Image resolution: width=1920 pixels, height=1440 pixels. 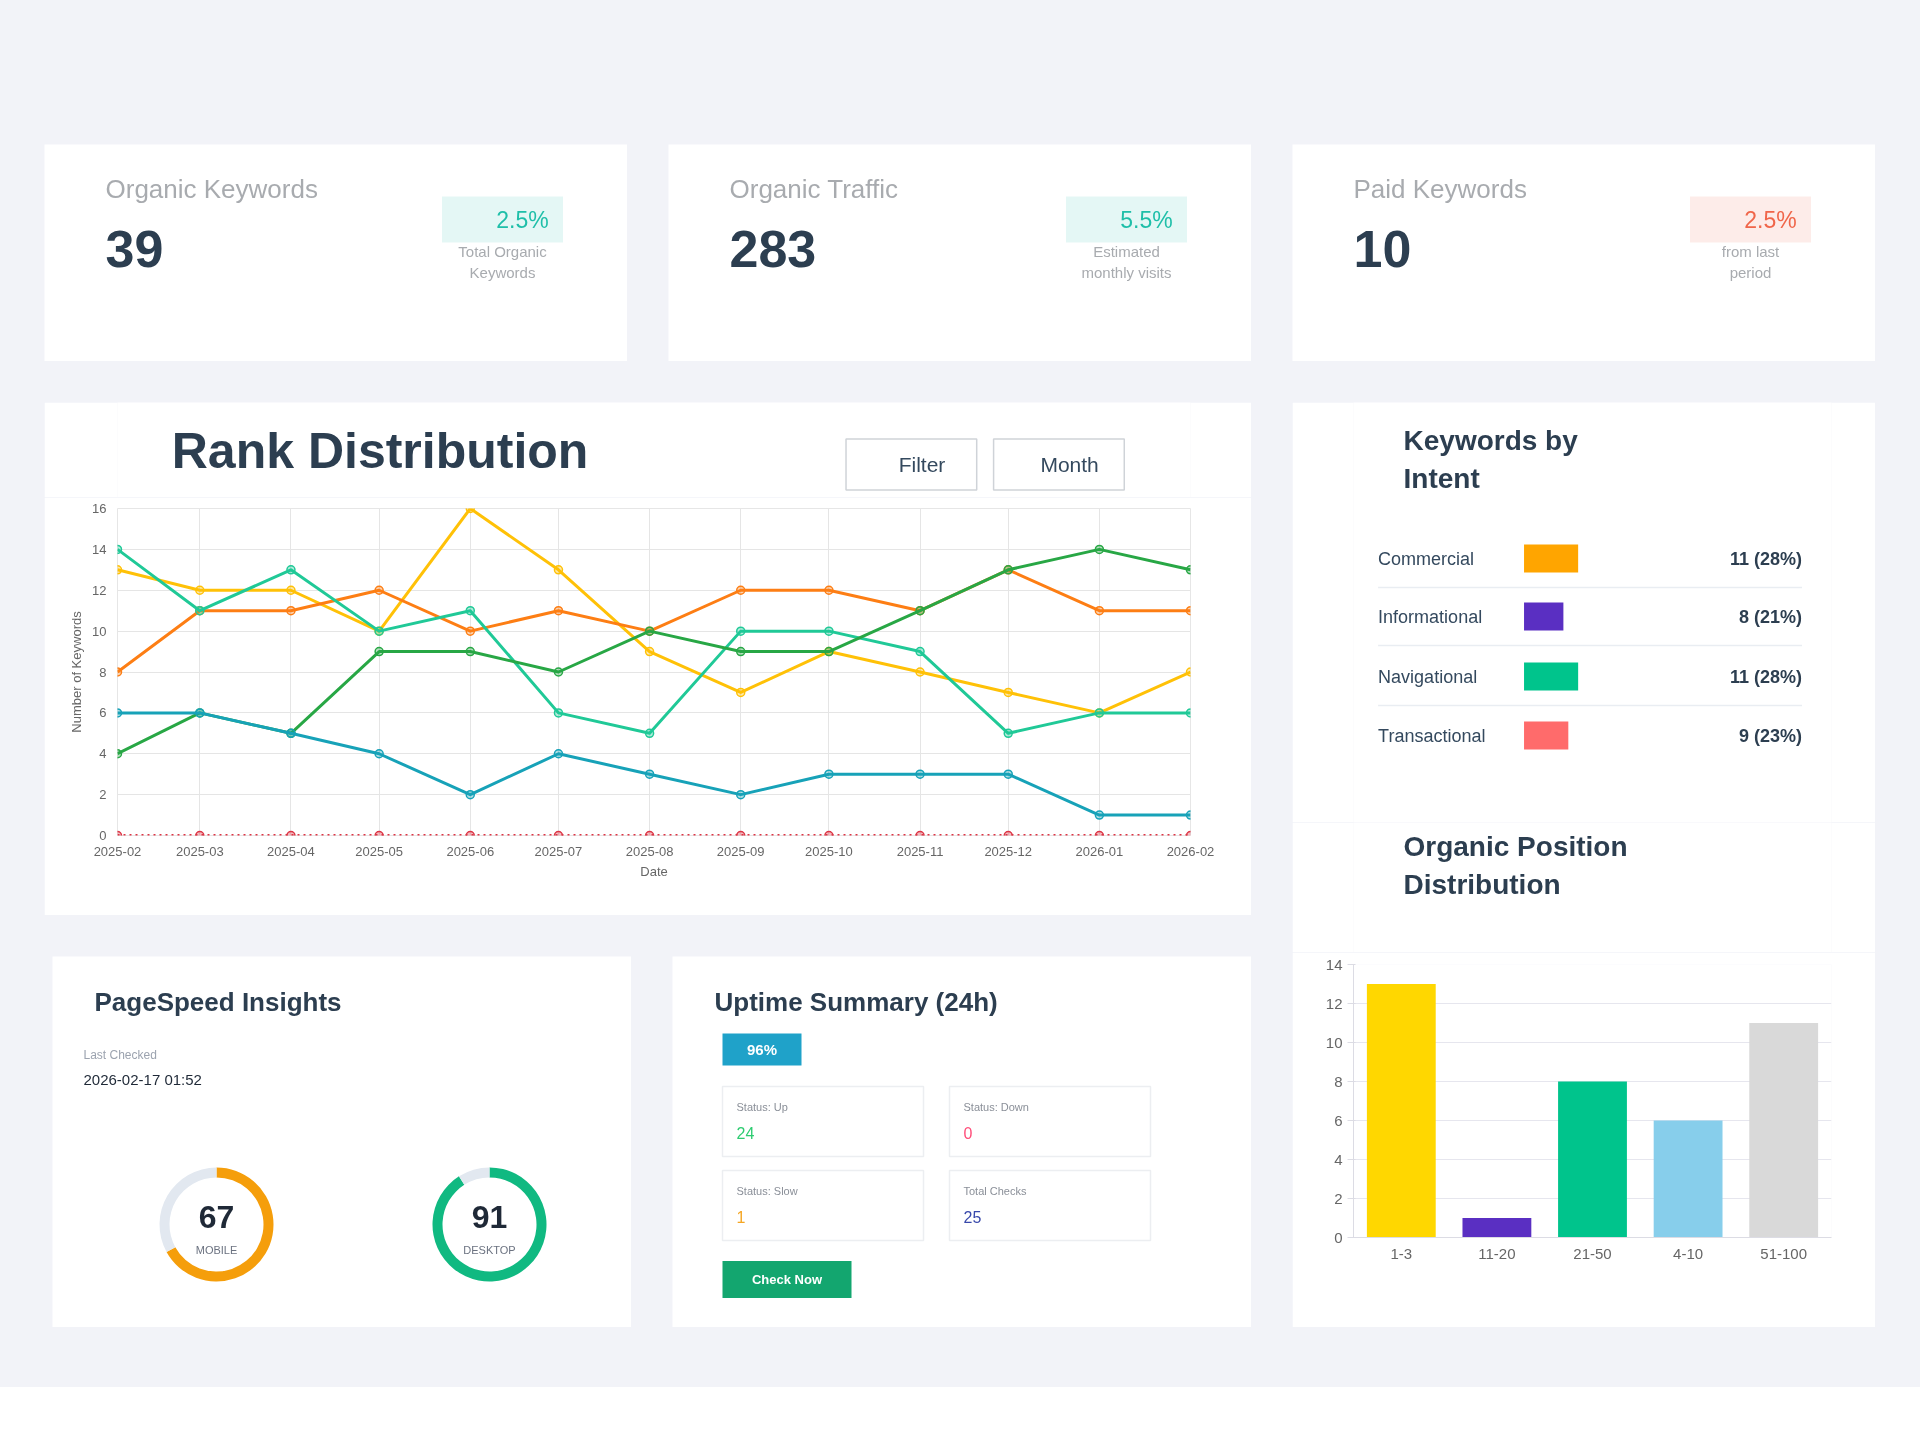 What do you see at coordinates (218, 1001) in the screenshot?
I see `chart-title: PageSpeed Insights` at bounding box center [218, 1001].